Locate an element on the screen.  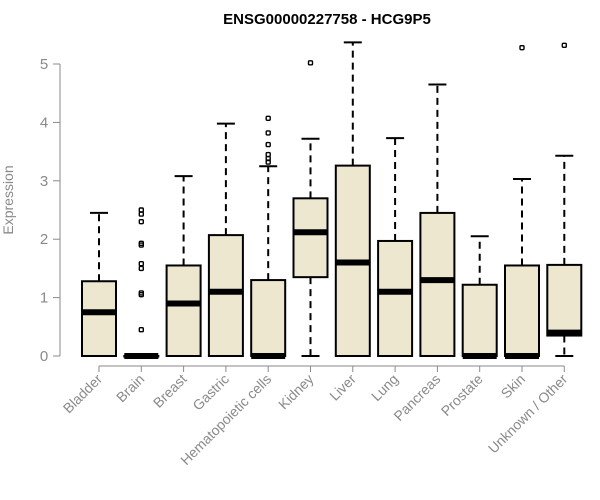
y-tick-label: 3 is located at coordinates (44, 181).